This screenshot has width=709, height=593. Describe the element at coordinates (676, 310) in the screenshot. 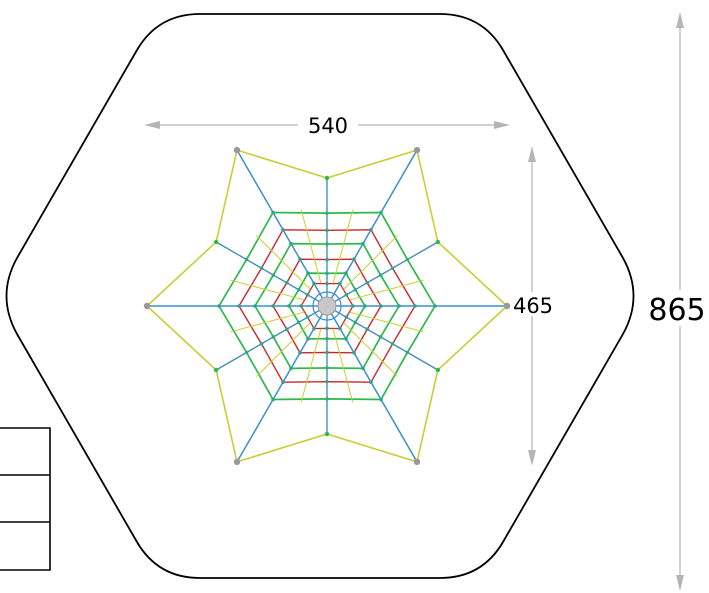

I see `overall-dimension-label: 865` at that location.